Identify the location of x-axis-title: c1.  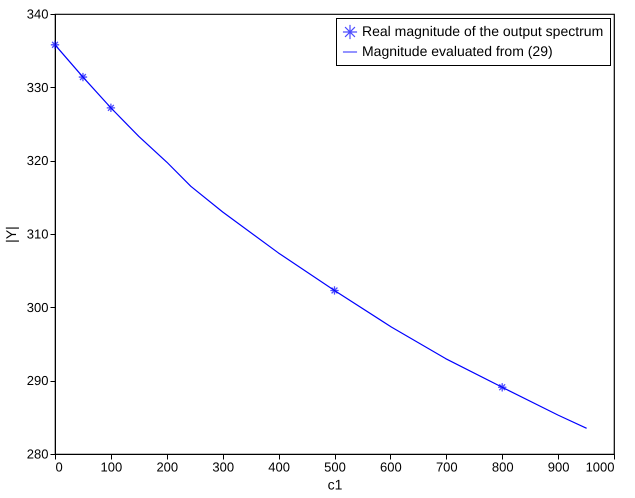
(335, 484).